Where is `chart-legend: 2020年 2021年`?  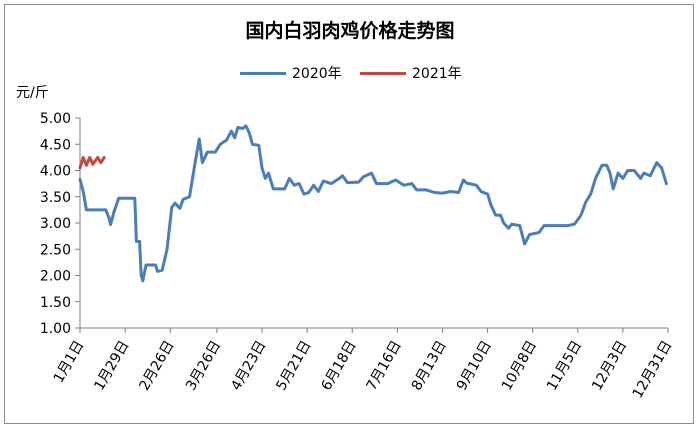
chart-legend: 2020年 2021年 is located at coordinates (350, 73).